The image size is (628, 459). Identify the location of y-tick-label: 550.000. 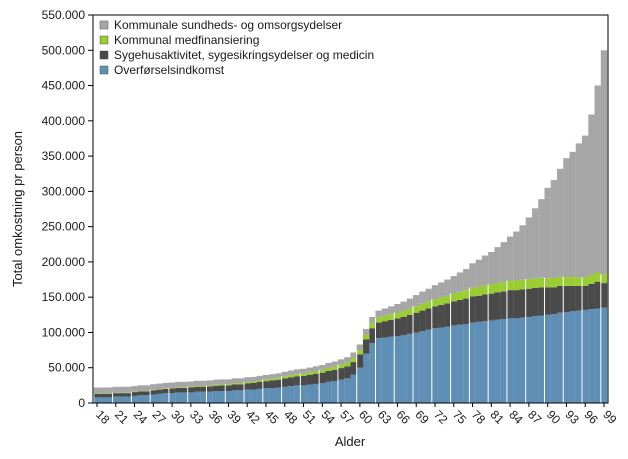
(64, 15).